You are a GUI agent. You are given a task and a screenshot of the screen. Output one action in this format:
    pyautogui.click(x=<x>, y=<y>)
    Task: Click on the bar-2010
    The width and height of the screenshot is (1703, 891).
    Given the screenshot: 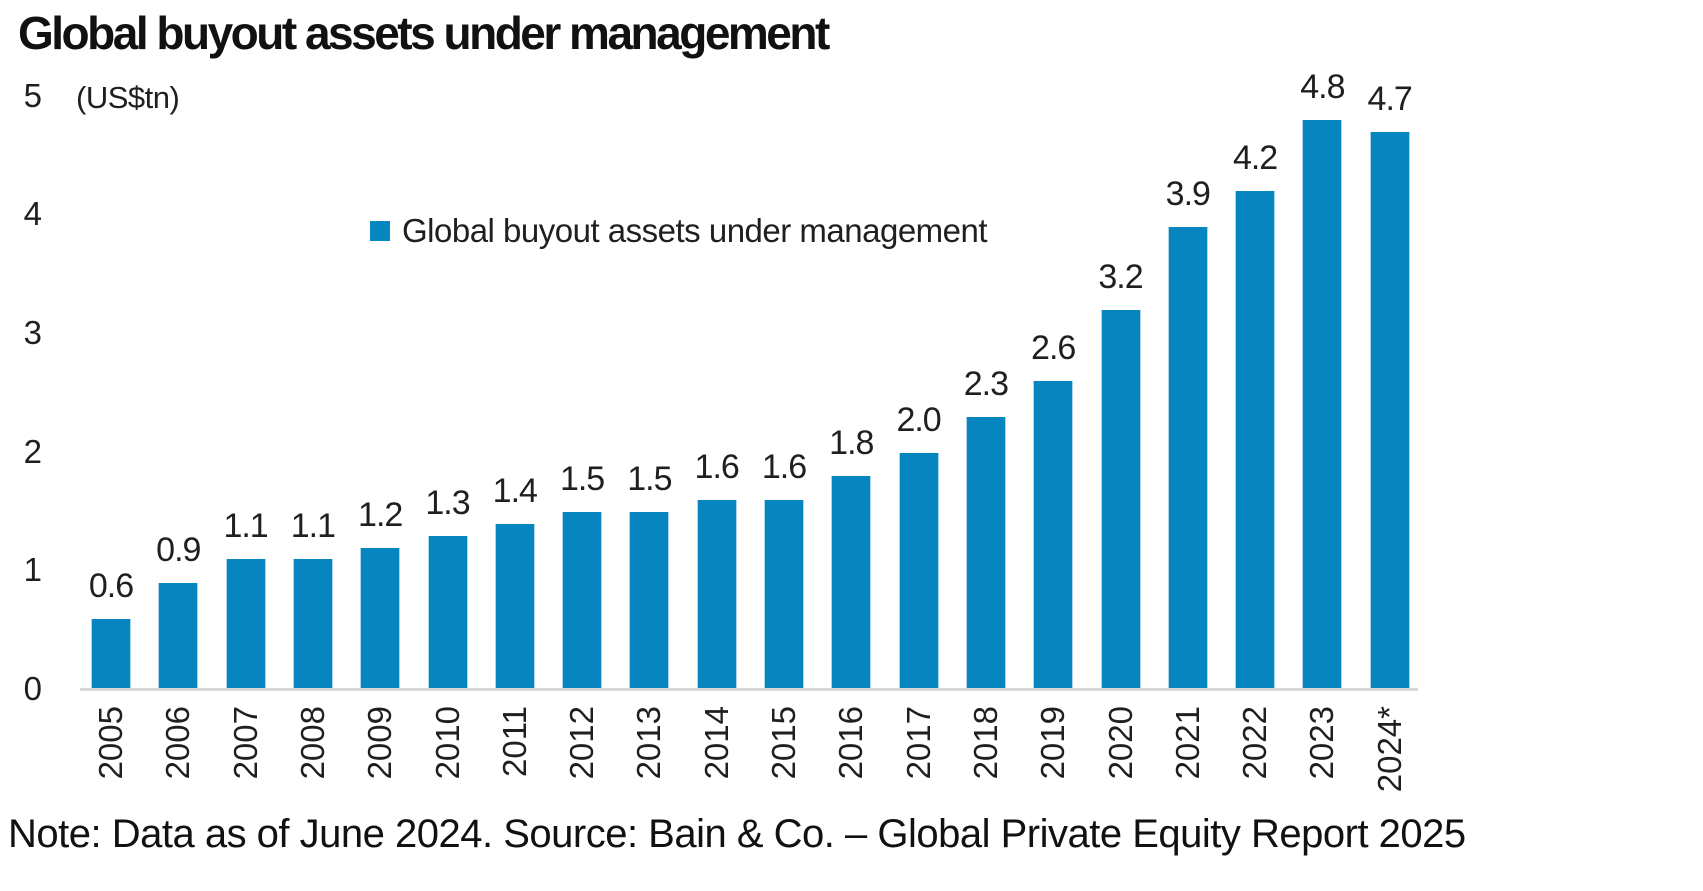 What is the action you would take?
    pyautogui.click(x=447, y=613)
    